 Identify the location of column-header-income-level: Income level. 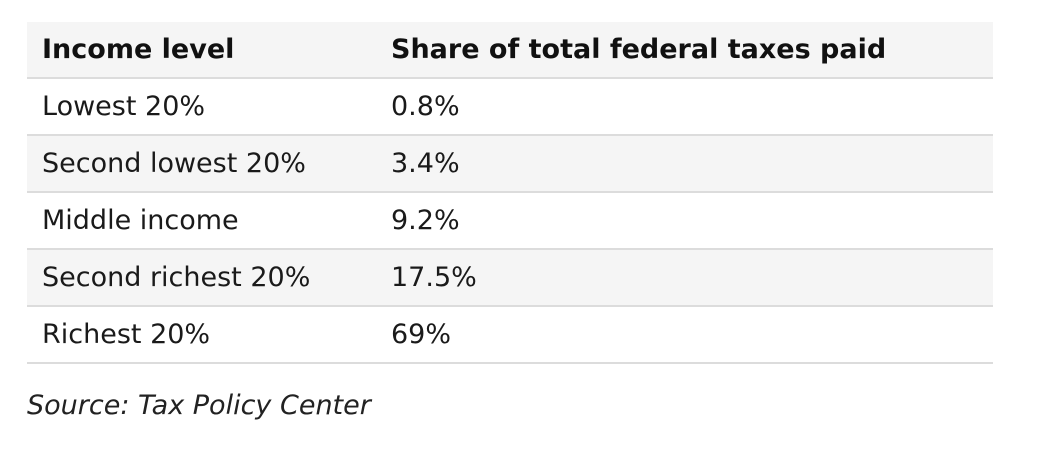
(201, 50).